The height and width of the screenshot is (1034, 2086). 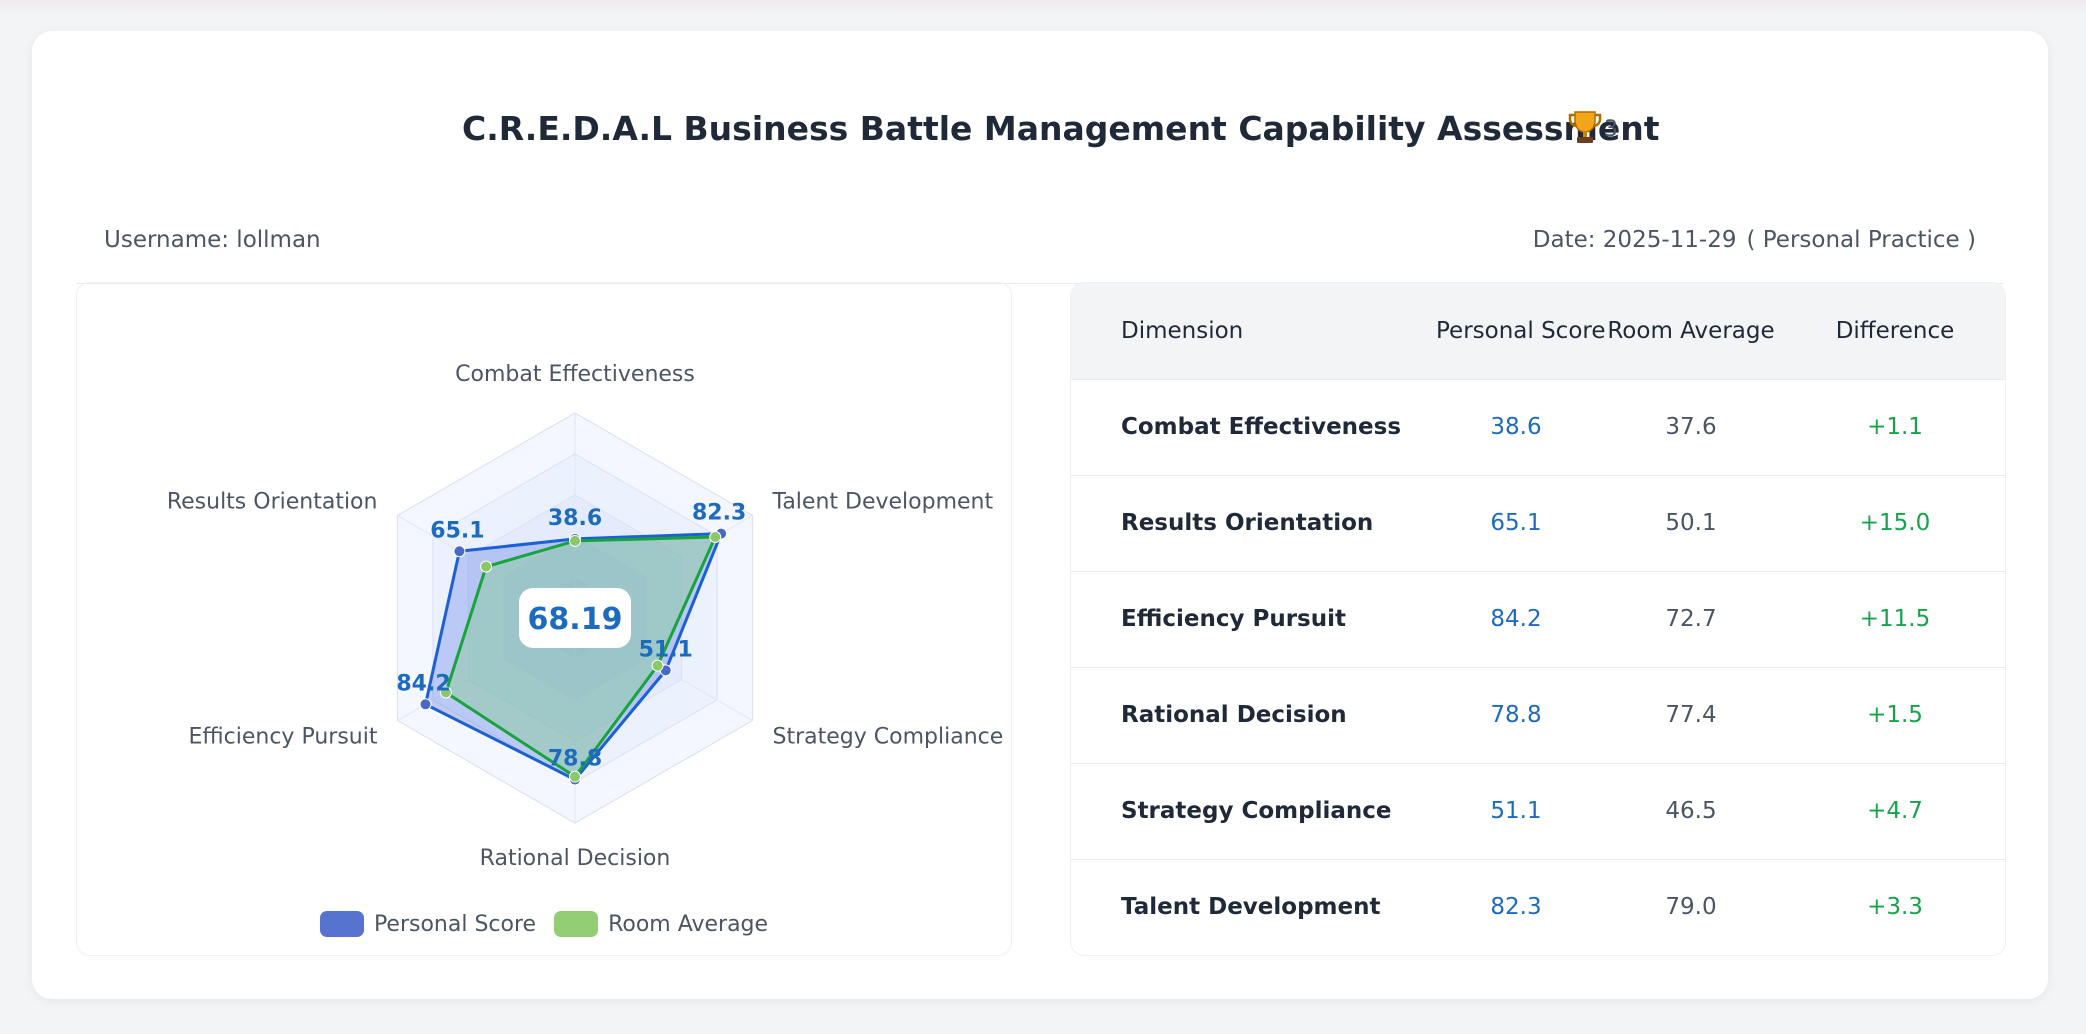 What do you see at coordinates (1261, 427) in the screenshot?
I see `row-dimension: Combat Effectiveness` at bounding box center [1261, 427].